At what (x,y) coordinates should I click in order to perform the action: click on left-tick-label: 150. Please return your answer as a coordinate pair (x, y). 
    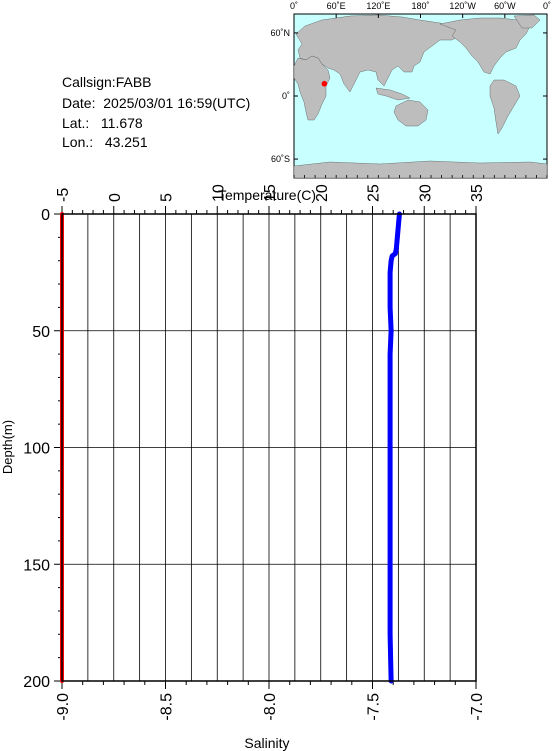
    Looking at the image, I should click on (36, 565).